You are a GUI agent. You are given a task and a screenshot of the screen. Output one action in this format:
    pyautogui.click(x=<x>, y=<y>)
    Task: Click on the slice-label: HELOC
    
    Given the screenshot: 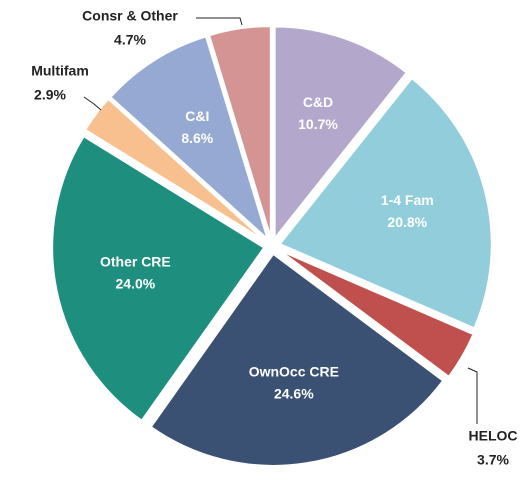 What is the action you would take?
    pyautogui.click(x=493, y=436)
    